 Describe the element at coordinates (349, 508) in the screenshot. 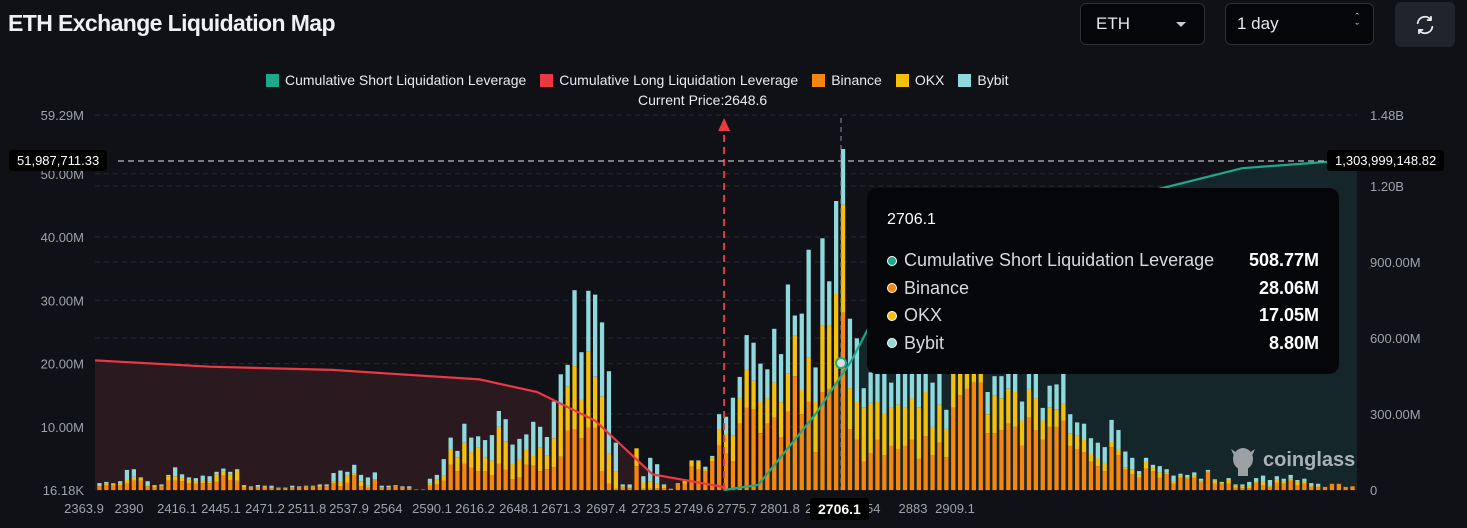

I see `x-axis-tick: 2537.9` at that location.